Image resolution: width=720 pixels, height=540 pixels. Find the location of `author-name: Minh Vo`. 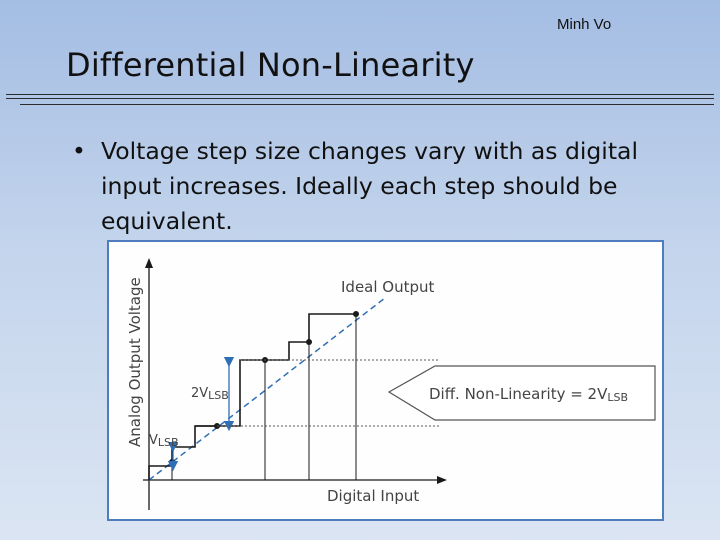

author-name: Minh Vo is located at coordinates (584, 24).